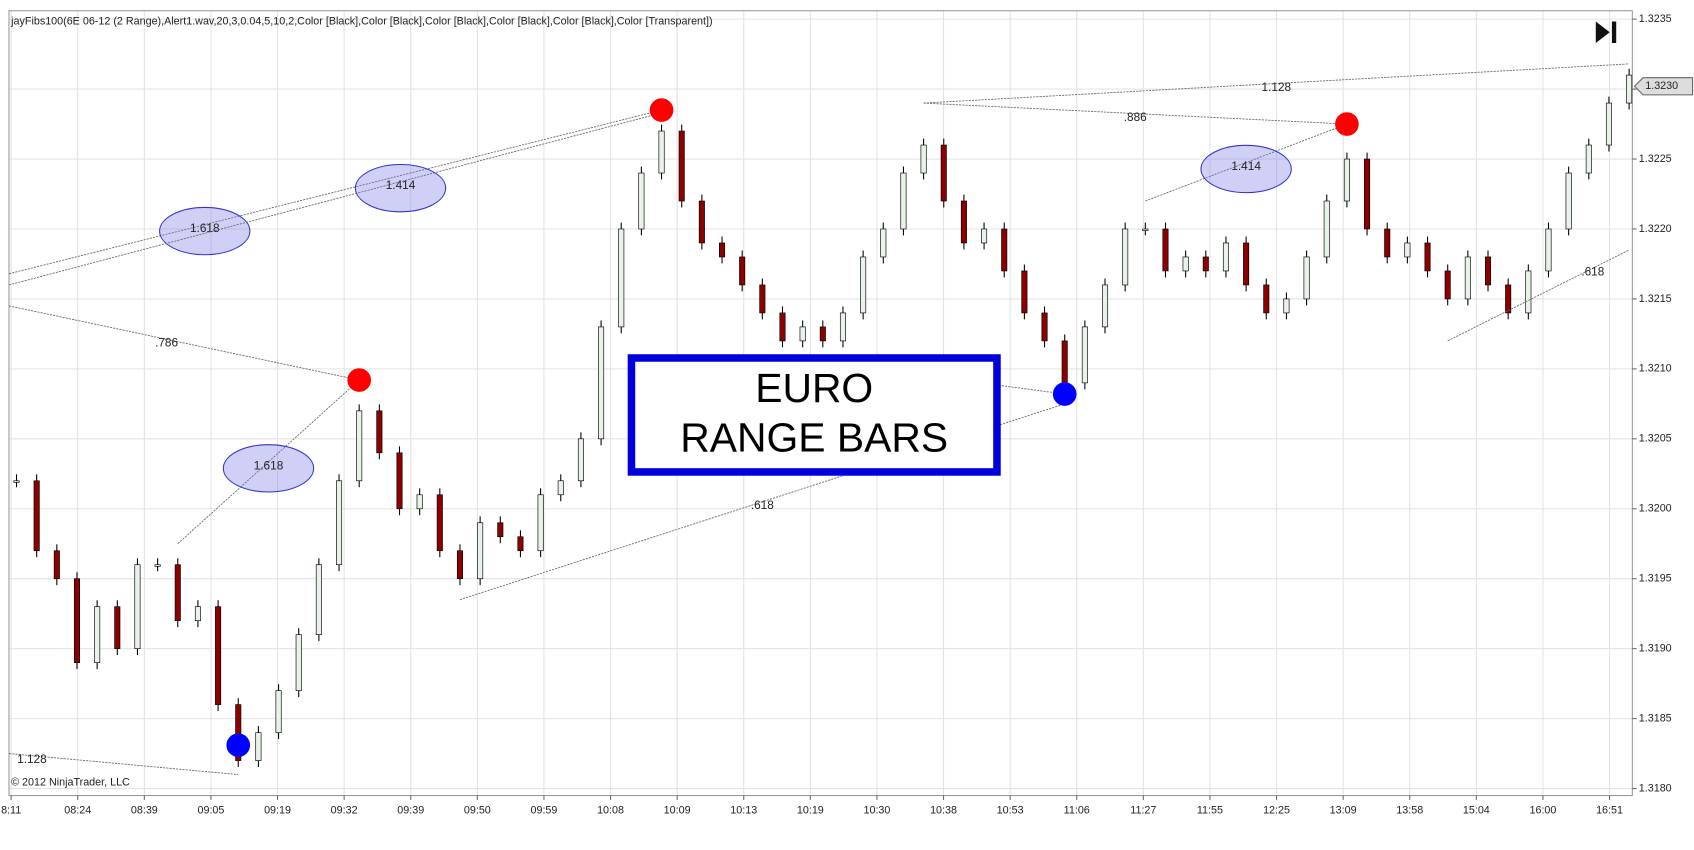 Image resolution: width=1694 pixels, height=850 pixels. What do you see at coordinates (814, 415) in the screenshot?
I see `annotation-box` at bounding box center [814, 415].